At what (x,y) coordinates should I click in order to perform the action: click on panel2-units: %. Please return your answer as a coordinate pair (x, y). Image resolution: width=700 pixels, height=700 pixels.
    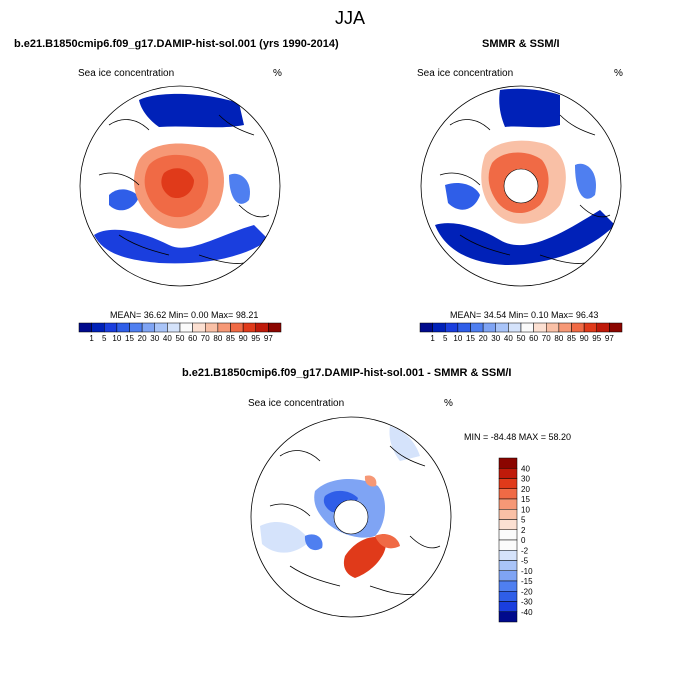
    Looking at the image, I should click on (618, 73).